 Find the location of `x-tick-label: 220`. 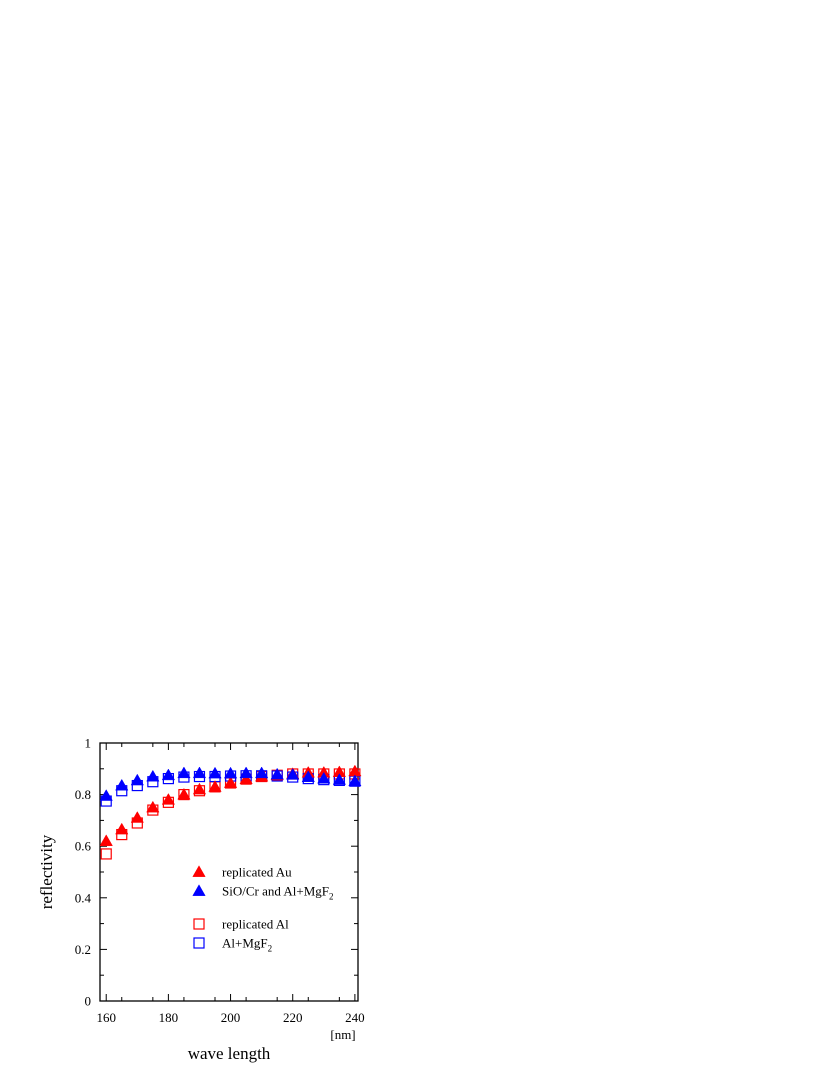

x-tick-label: 220 is located at coordinates (293, 1017).